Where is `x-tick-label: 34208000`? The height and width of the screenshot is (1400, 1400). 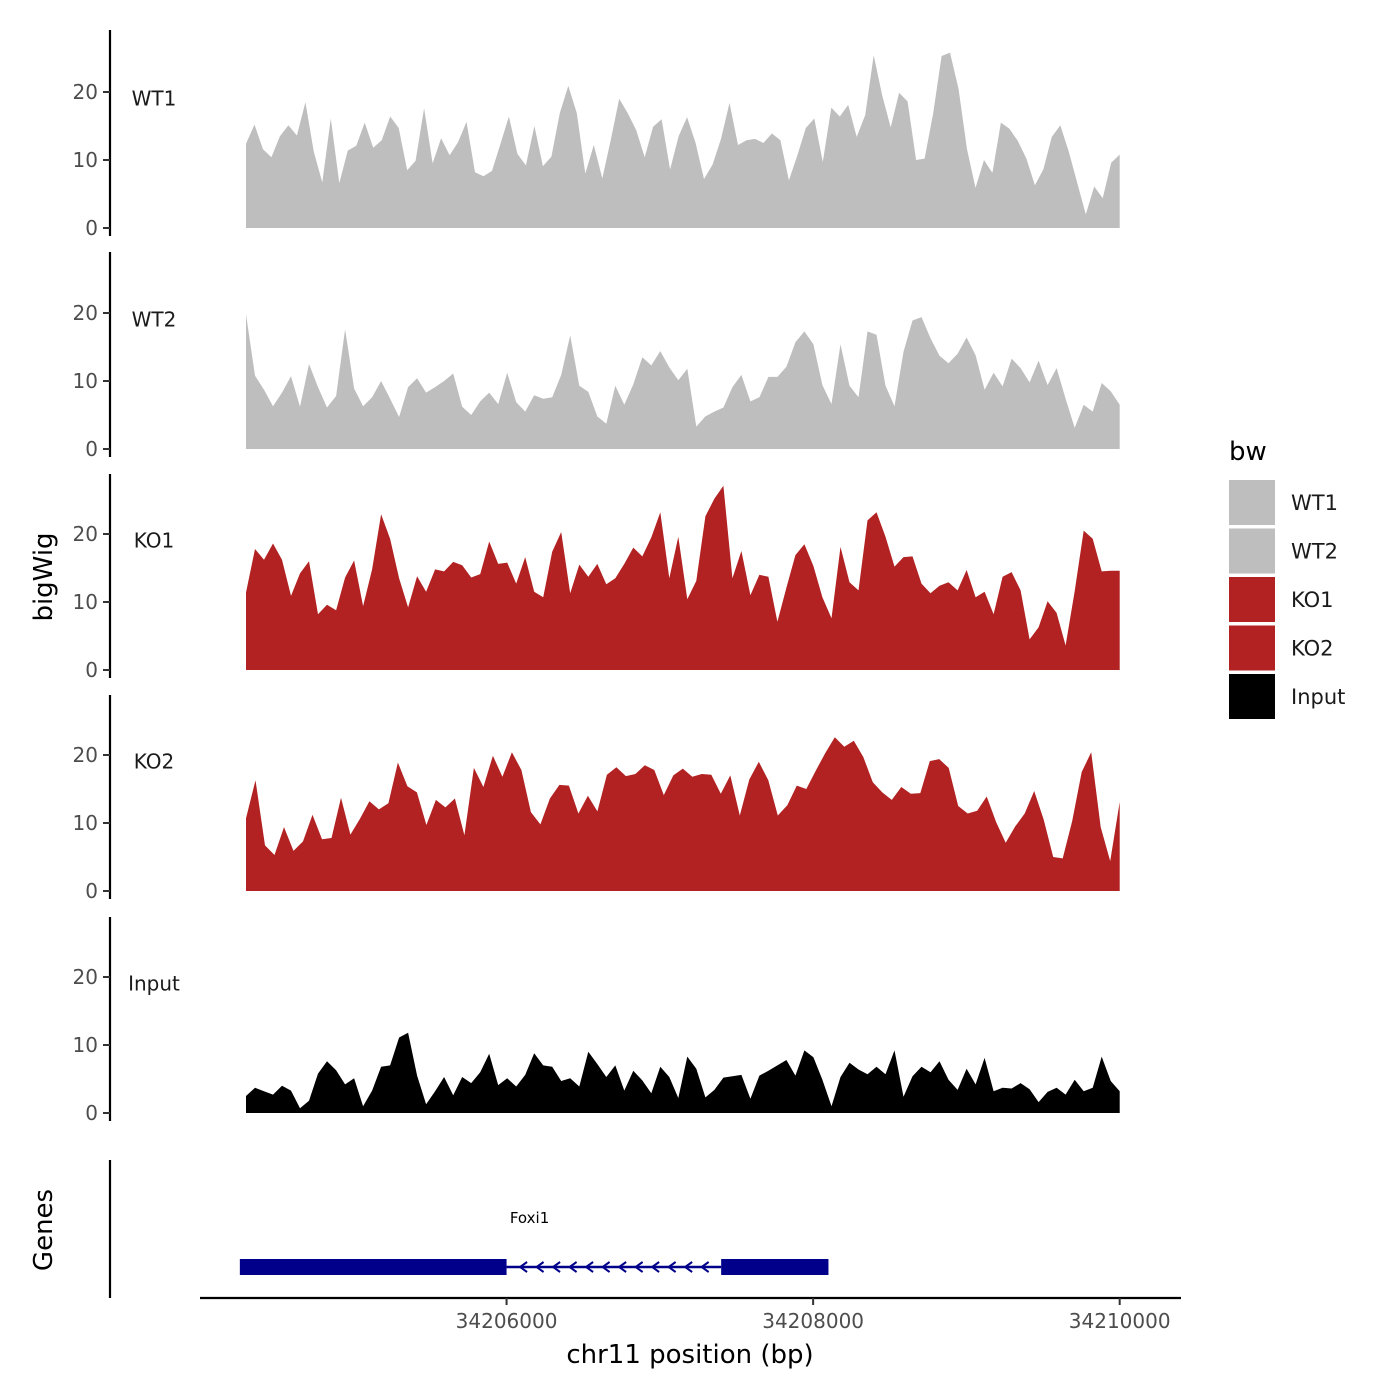
x-tick-label: 34208000 is located at coordinates (813, 1321).